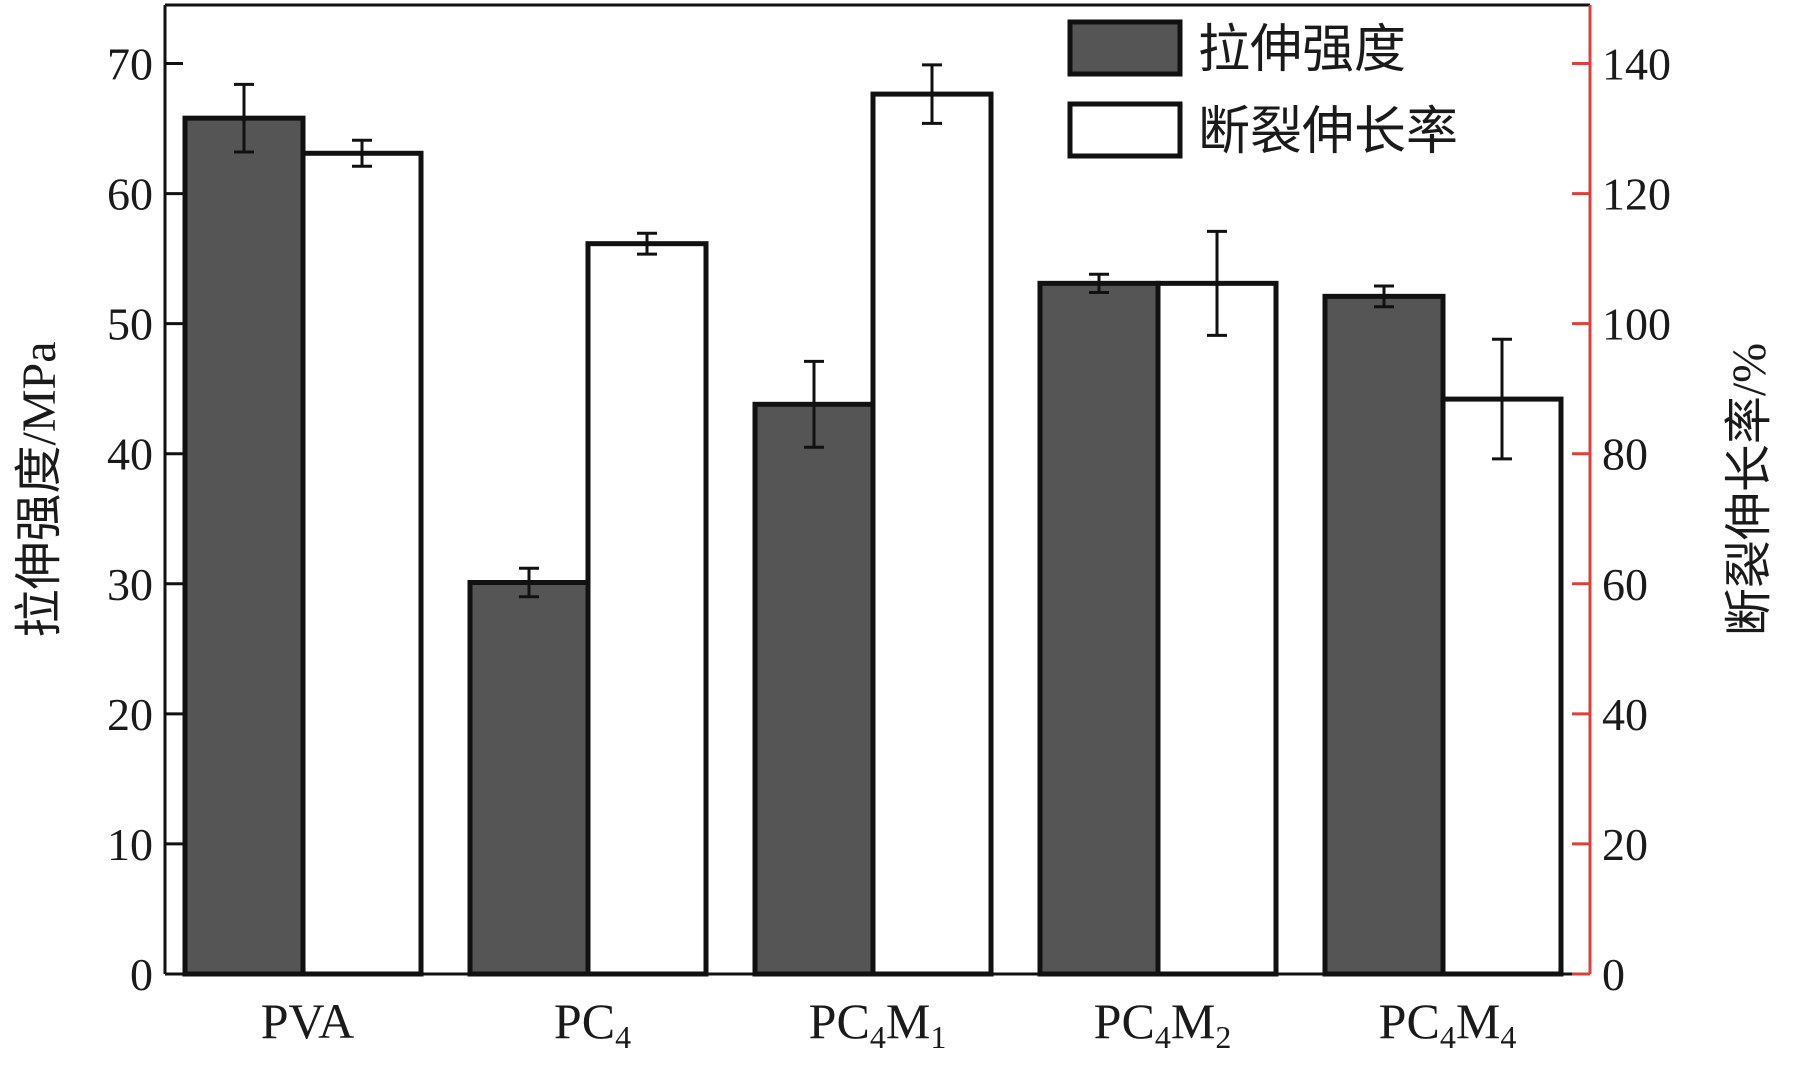 Image resolution: width=1795 pixels, height=1071 pixels. I want to click on category-labels: PVA PC4 PC4M1 PC4M2 PC4M4, so click(889, 1024).